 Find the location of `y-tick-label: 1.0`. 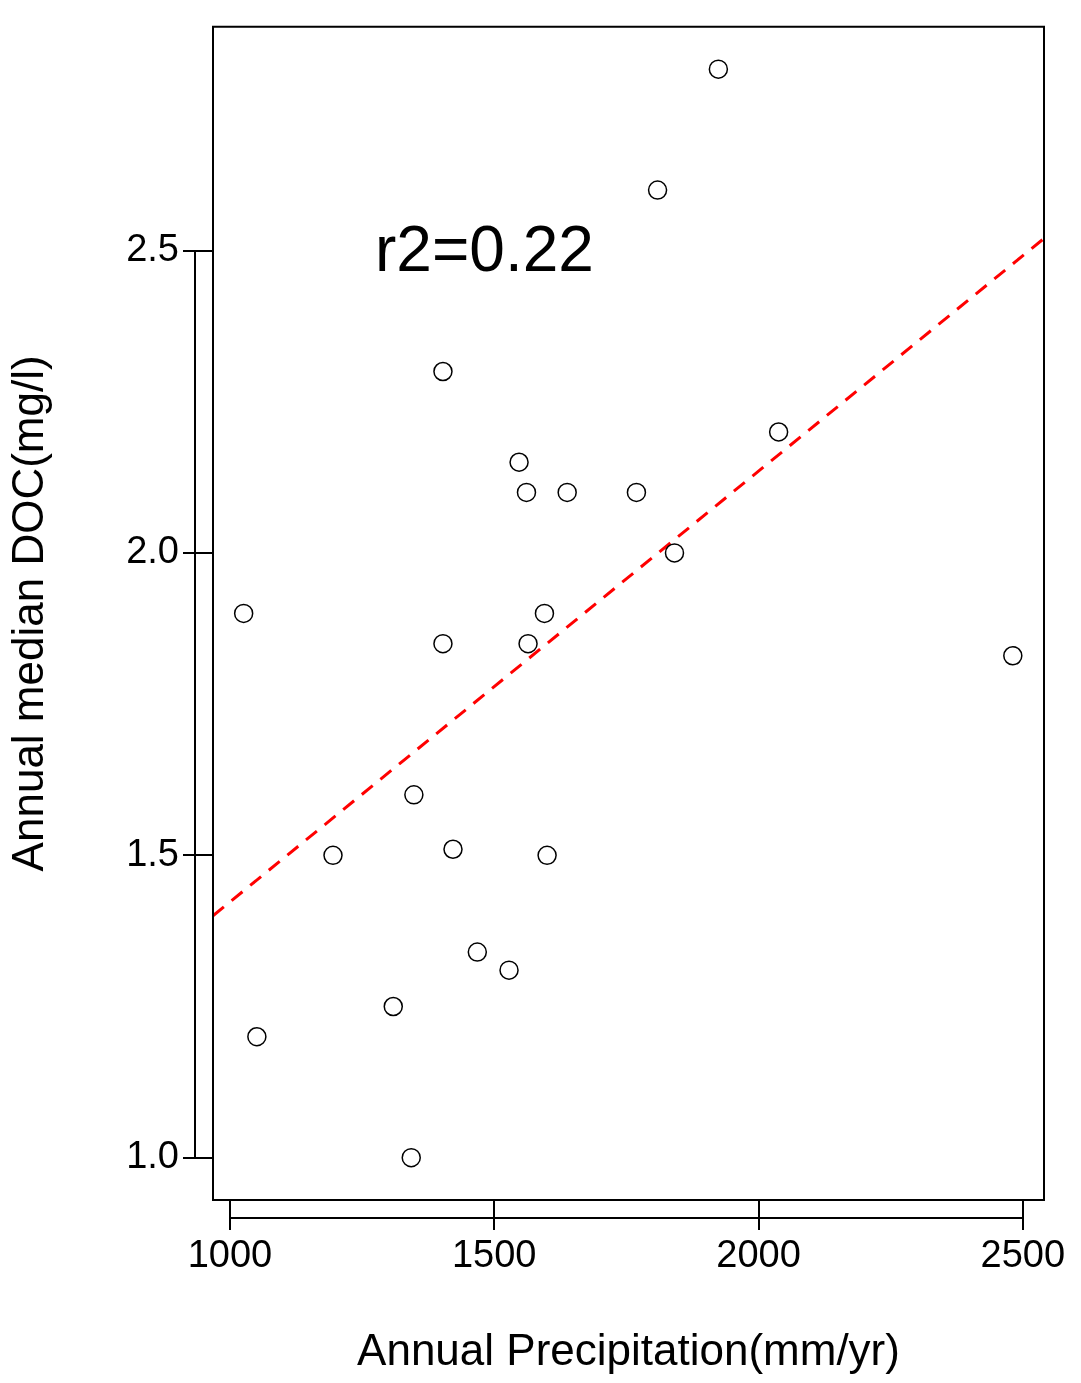

y-tick-label: 1.0 is located at coordinates (152, 1155).